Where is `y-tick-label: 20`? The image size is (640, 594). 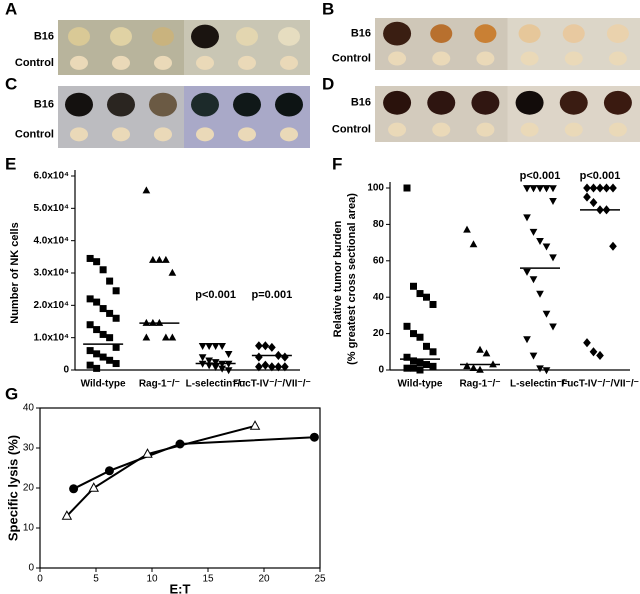 y-tick-label: 20 is located at coordinates (29, 488).